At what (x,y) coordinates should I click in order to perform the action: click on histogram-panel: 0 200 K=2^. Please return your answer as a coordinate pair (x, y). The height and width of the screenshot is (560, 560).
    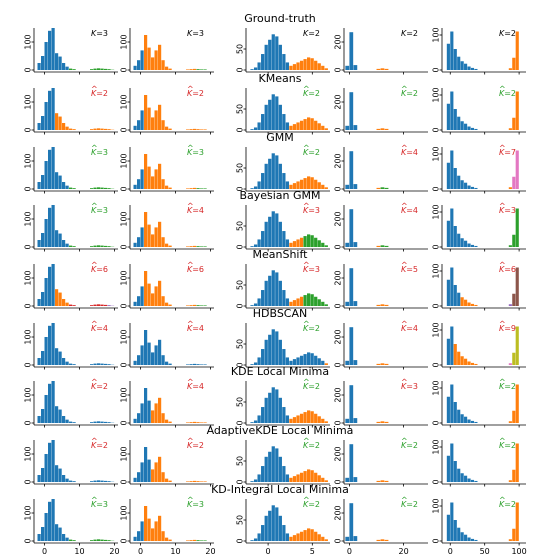
    Looking at the image, I should click on (381, 462).